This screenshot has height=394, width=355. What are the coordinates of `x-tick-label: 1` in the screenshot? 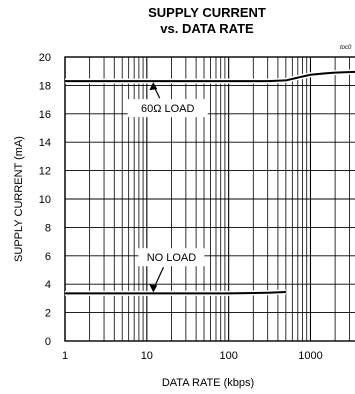 It's located at (65, 356).